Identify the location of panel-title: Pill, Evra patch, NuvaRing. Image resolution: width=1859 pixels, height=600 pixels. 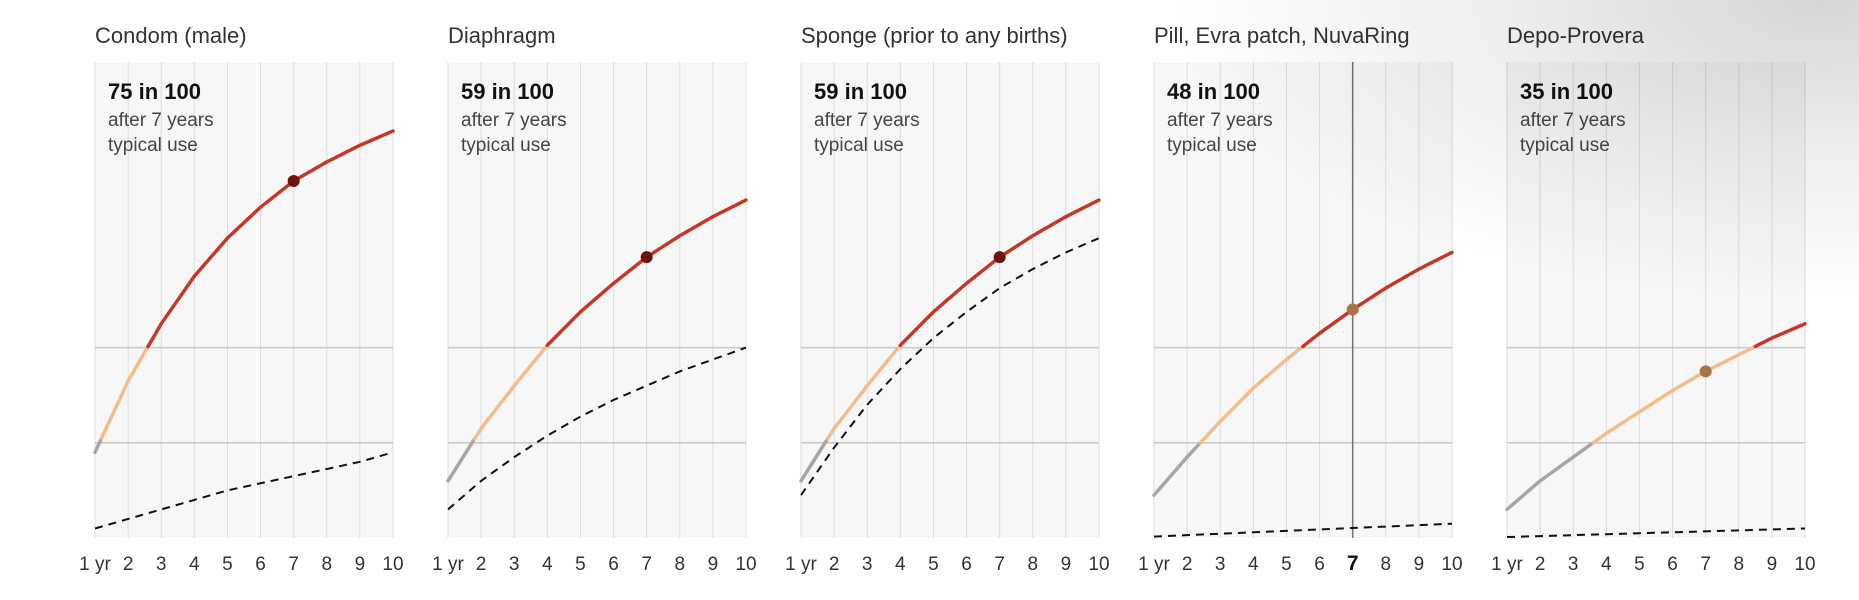
(1282, 35).